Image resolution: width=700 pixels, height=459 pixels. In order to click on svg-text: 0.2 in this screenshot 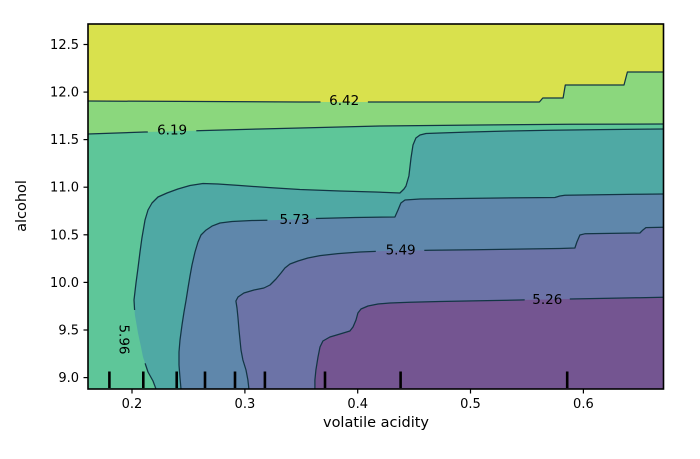, I will do `click(132, 404)`.